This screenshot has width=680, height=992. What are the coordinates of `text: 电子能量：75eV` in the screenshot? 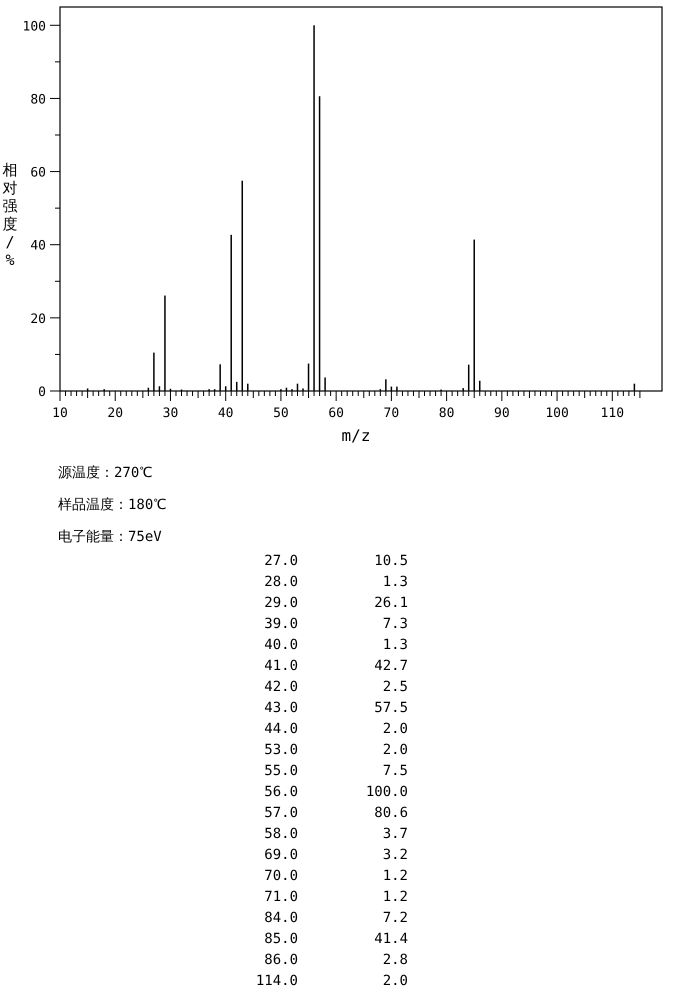 It's located at (110, 537).